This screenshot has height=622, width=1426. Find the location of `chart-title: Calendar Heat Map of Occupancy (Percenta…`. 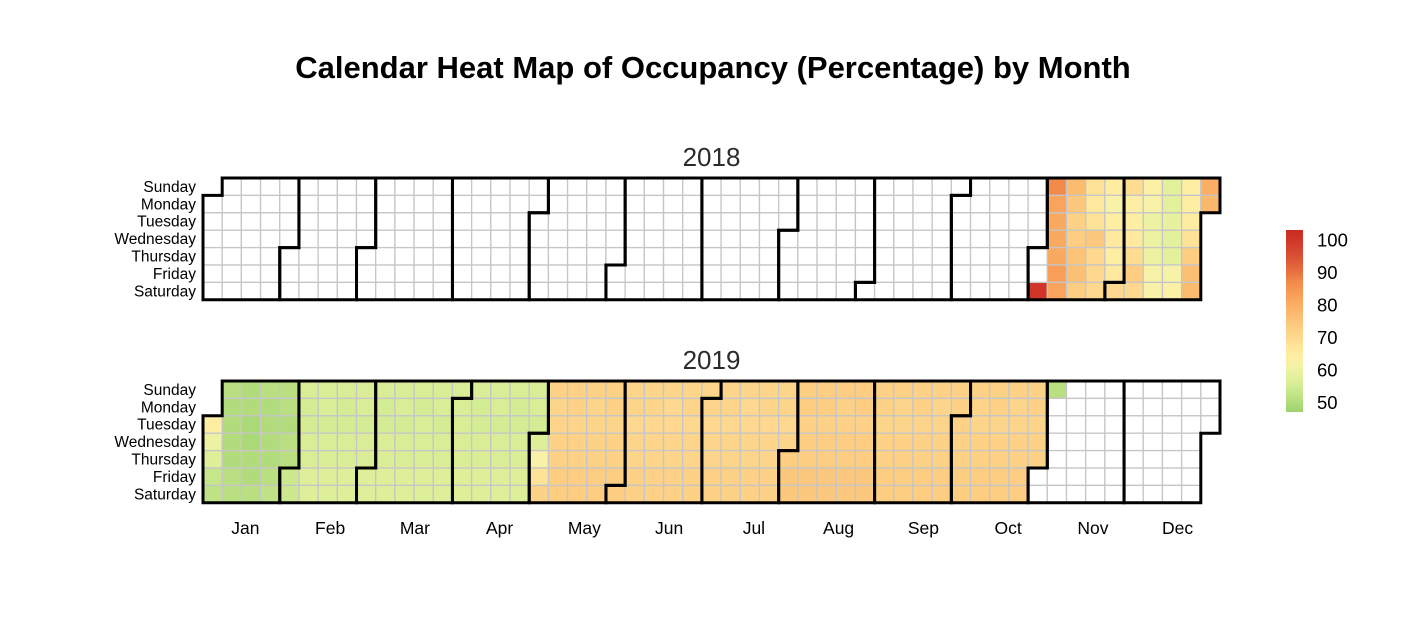

chart-title: Calendar Heat Map of Occupancy (Percenta… is located at coordinates (713, 67).